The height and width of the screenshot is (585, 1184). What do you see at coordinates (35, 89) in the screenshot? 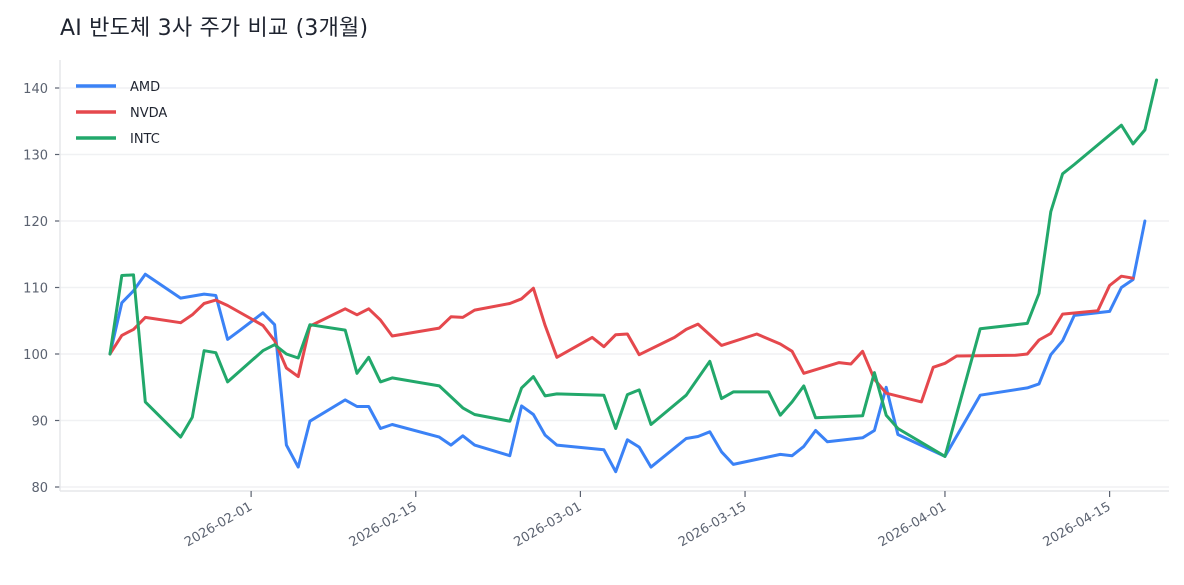
I see `y-tick-label: 140` at bounding box center [35, 89].